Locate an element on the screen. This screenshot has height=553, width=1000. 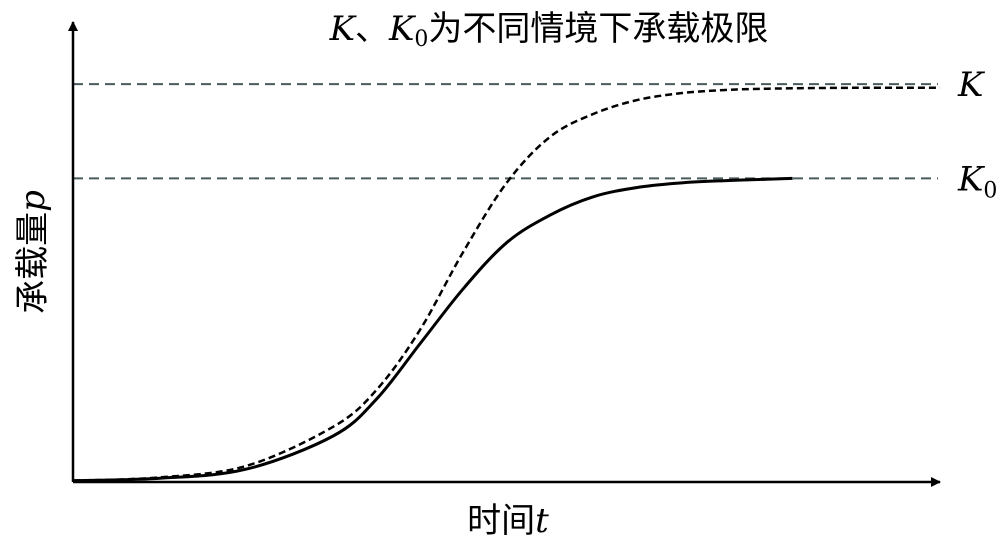
x-axis-label: 时间t is located at coordinates (508, 521).